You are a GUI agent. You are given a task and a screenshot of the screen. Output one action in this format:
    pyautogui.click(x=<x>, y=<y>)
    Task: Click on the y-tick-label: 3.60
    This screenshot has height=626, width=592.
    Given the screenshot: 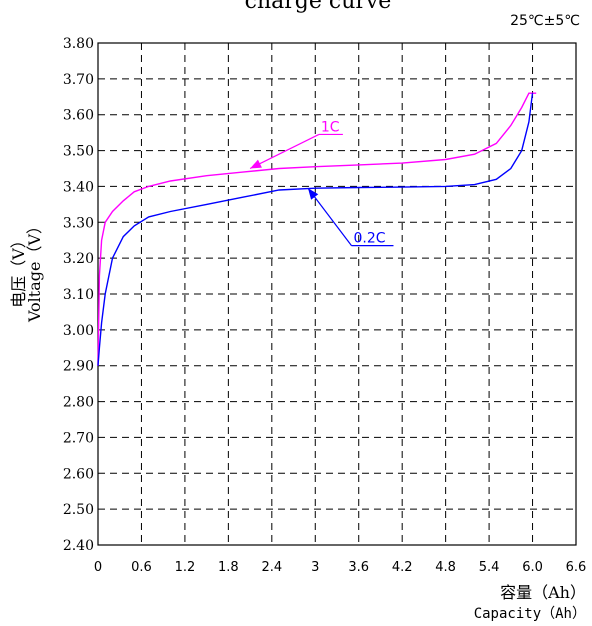 What is the action you would take?
    pyautogui.click(x=78, y=116)
    